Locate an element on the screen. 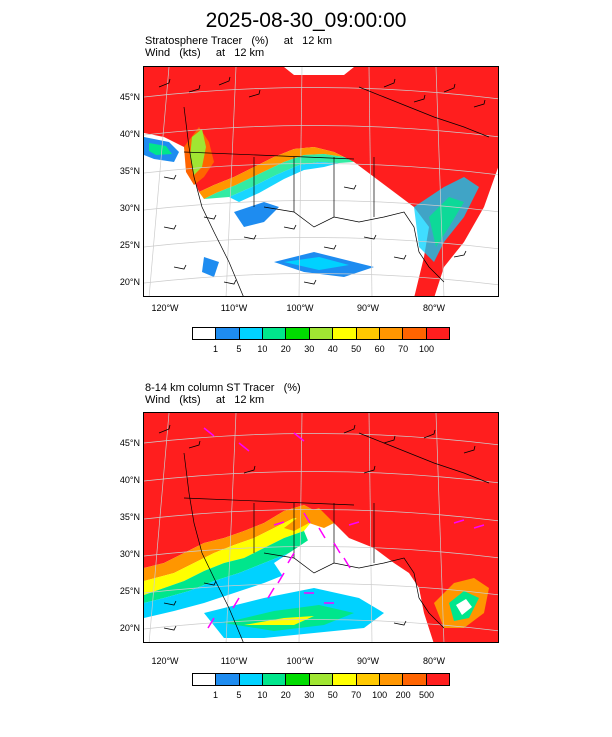  panel1-lat-label: 20°N is located at coordinates (129, 282).